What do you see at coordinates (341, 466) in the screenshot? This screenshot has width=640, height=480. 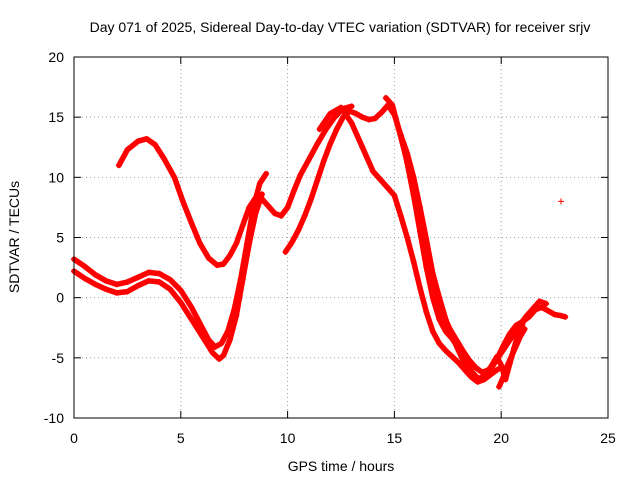 I see `x-axis-label: GPS time / hours` at bounding box center [341, 466].